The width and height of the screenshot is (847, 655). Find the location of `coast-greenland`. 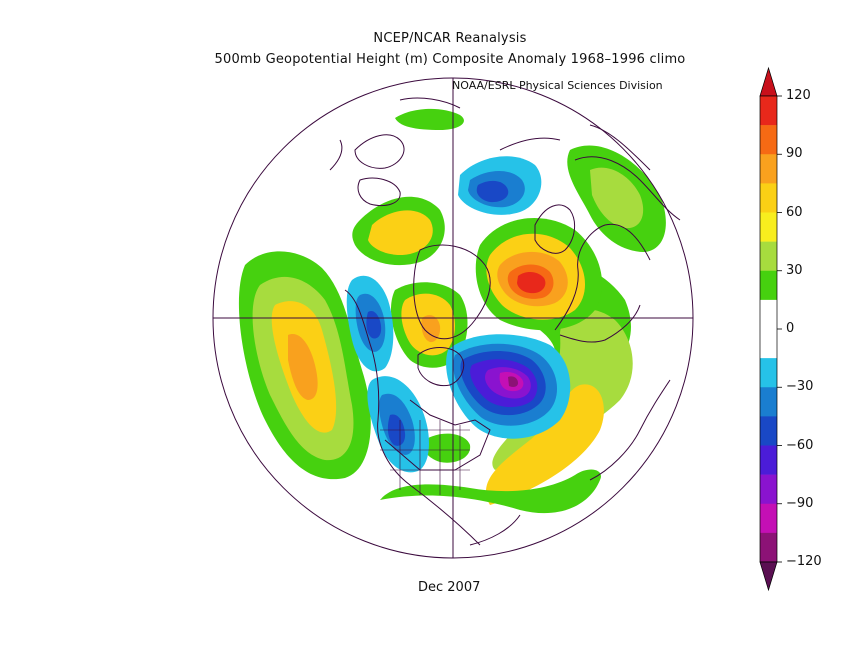

coast-greenland is located at coordinates (452, 292).